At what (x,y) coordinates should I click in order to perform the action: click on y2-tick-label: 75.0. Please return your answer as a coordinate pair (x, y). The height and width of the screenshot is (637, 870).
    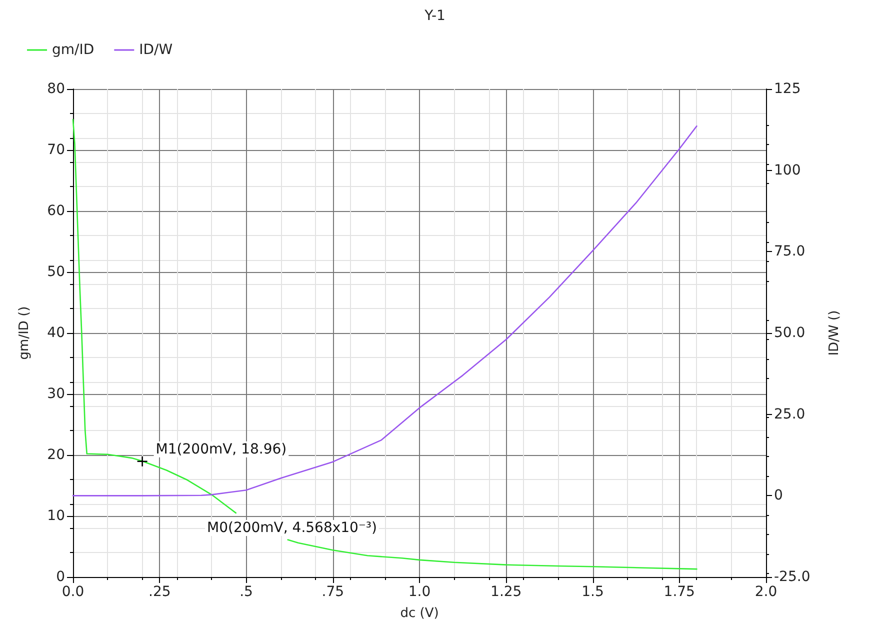
    Looking at the image, I should click on (790, 252).